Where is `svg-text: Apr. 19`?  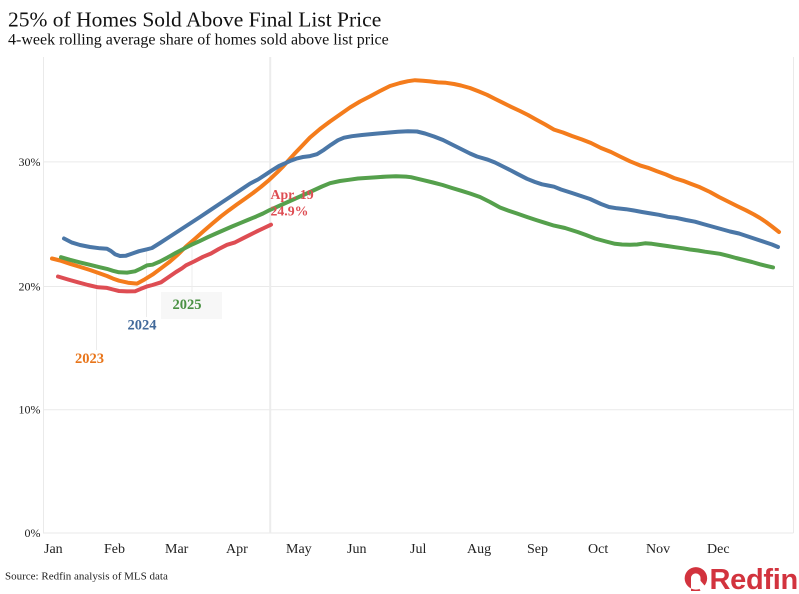
svg-text: Apr. 19 is located at coordinates (292, 194).